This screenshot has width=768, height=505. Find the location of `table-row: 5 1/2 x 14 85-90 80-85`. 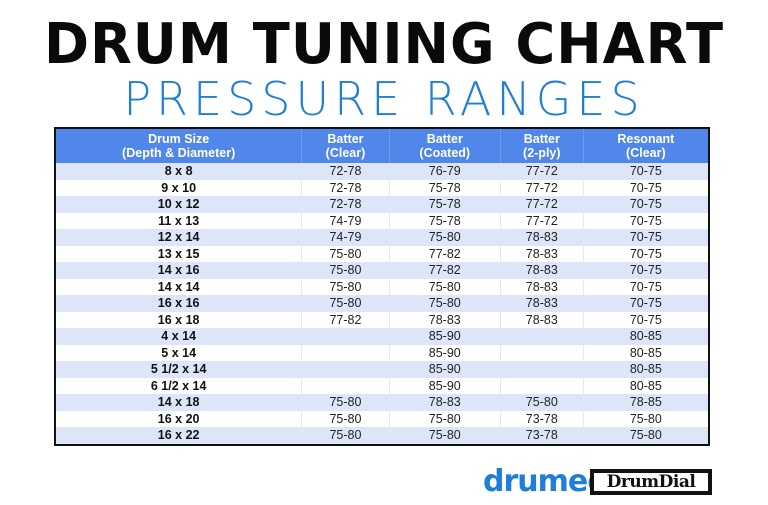

table-row: 5 1/2 x 14 85-90 80-85 is located at coordinates (382, 369).